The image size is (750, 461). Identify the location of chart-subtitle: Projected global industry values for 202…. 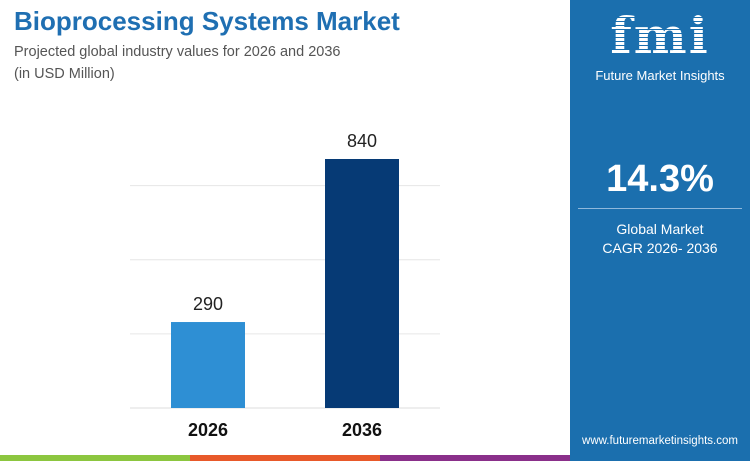
(177, 52).